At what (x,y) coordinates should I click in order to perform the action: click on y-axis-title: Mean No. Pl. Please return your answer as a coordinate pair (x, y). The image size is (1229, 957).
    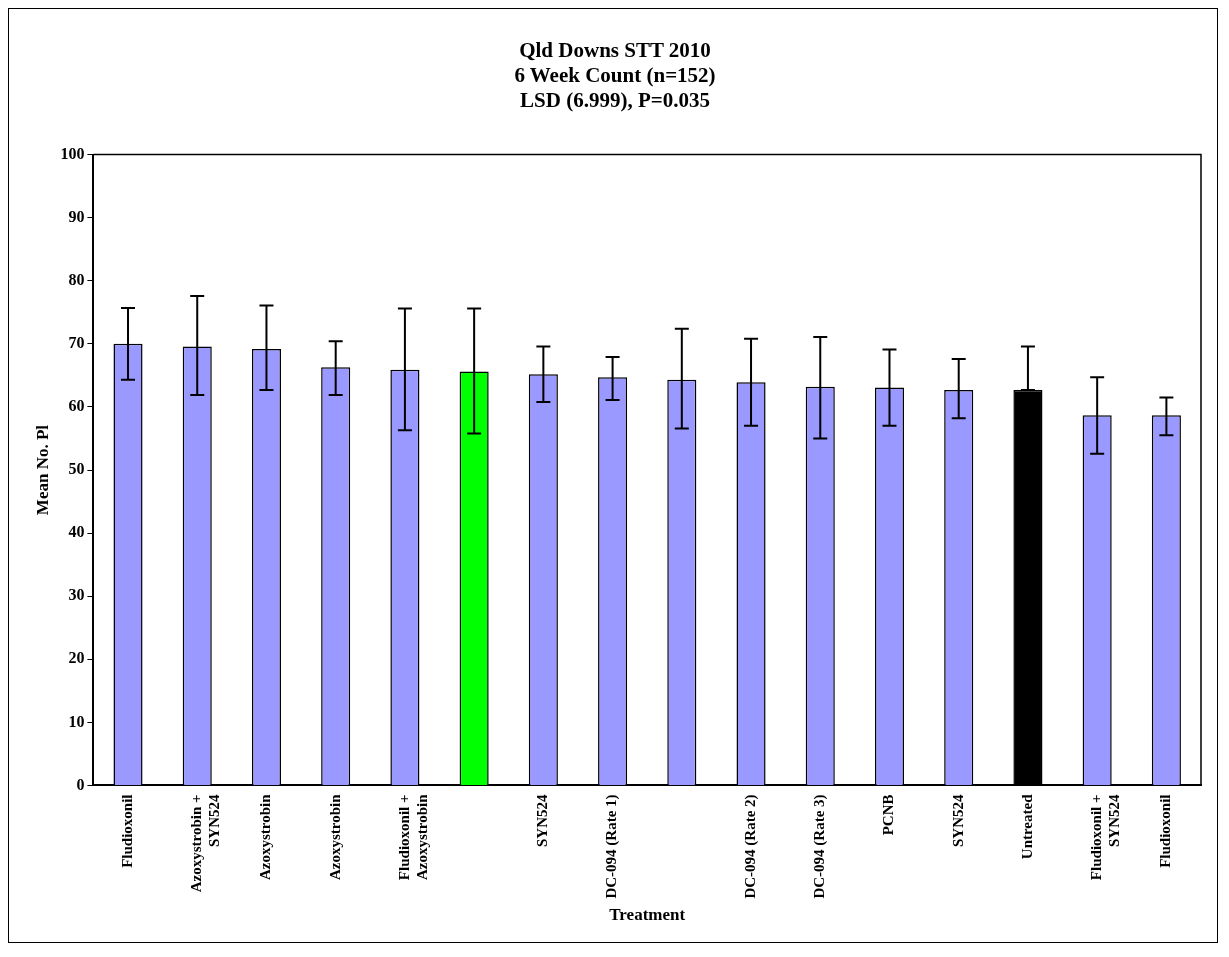
    Looking at the image, I should click on (42, 470).